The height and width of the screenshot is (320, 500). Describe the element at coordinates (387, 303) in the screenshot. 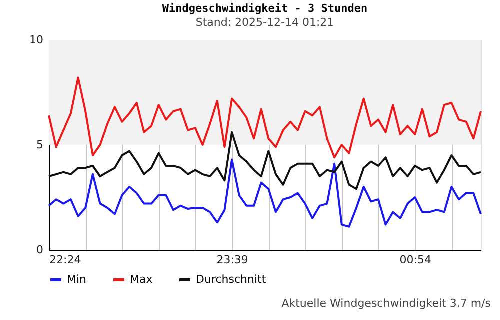

I see `text: Aktuelle Windgeschwindigkeit 3.7 m/s` at that location.